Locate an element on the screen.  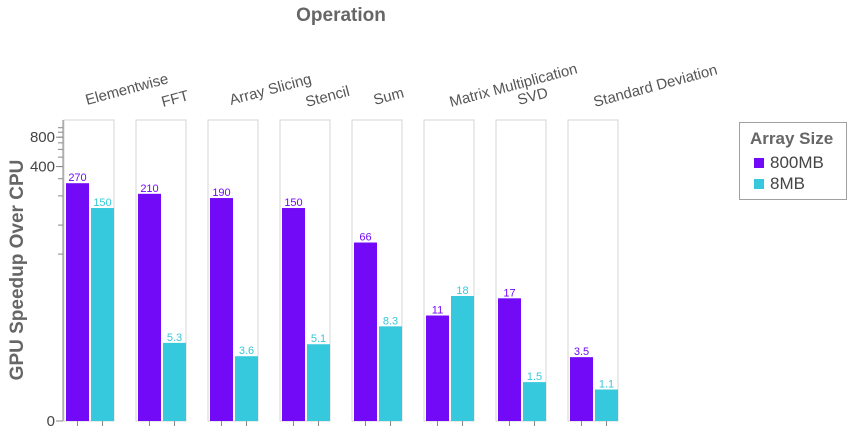
legend-label-8mb: 8MB is located at coordinates (787, 183).